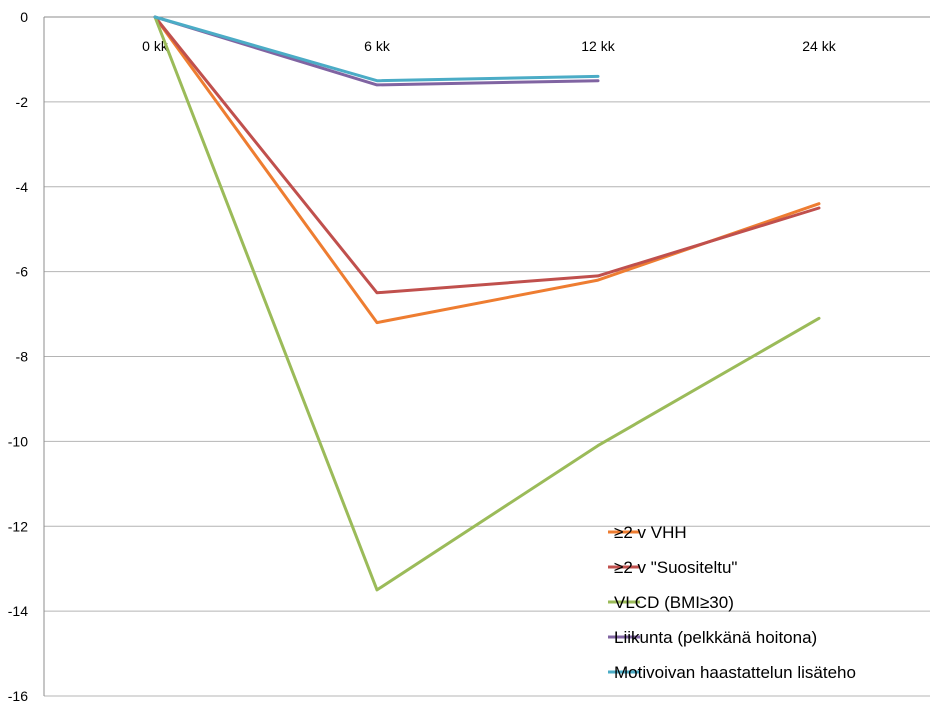  Describe the element at coordinates (598, 46) in the screenshot. I see `x-tick-label: 12 kk` at that location.